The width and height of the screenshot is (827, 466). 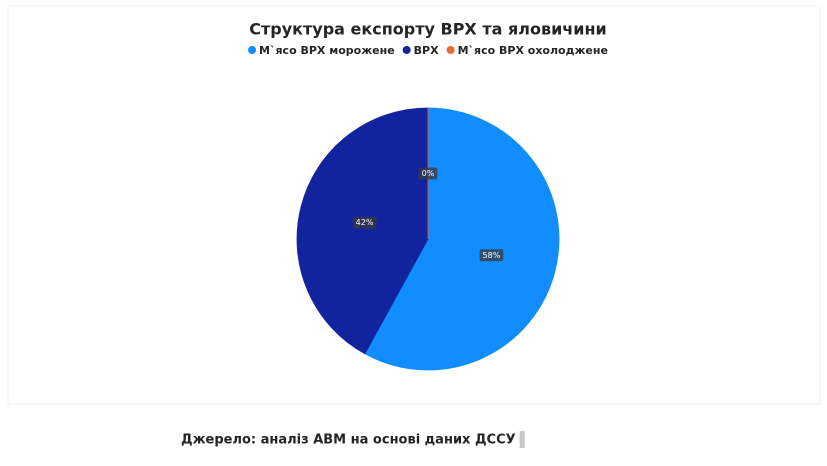 I want to click on source-marker, so click(x=522, y=439).